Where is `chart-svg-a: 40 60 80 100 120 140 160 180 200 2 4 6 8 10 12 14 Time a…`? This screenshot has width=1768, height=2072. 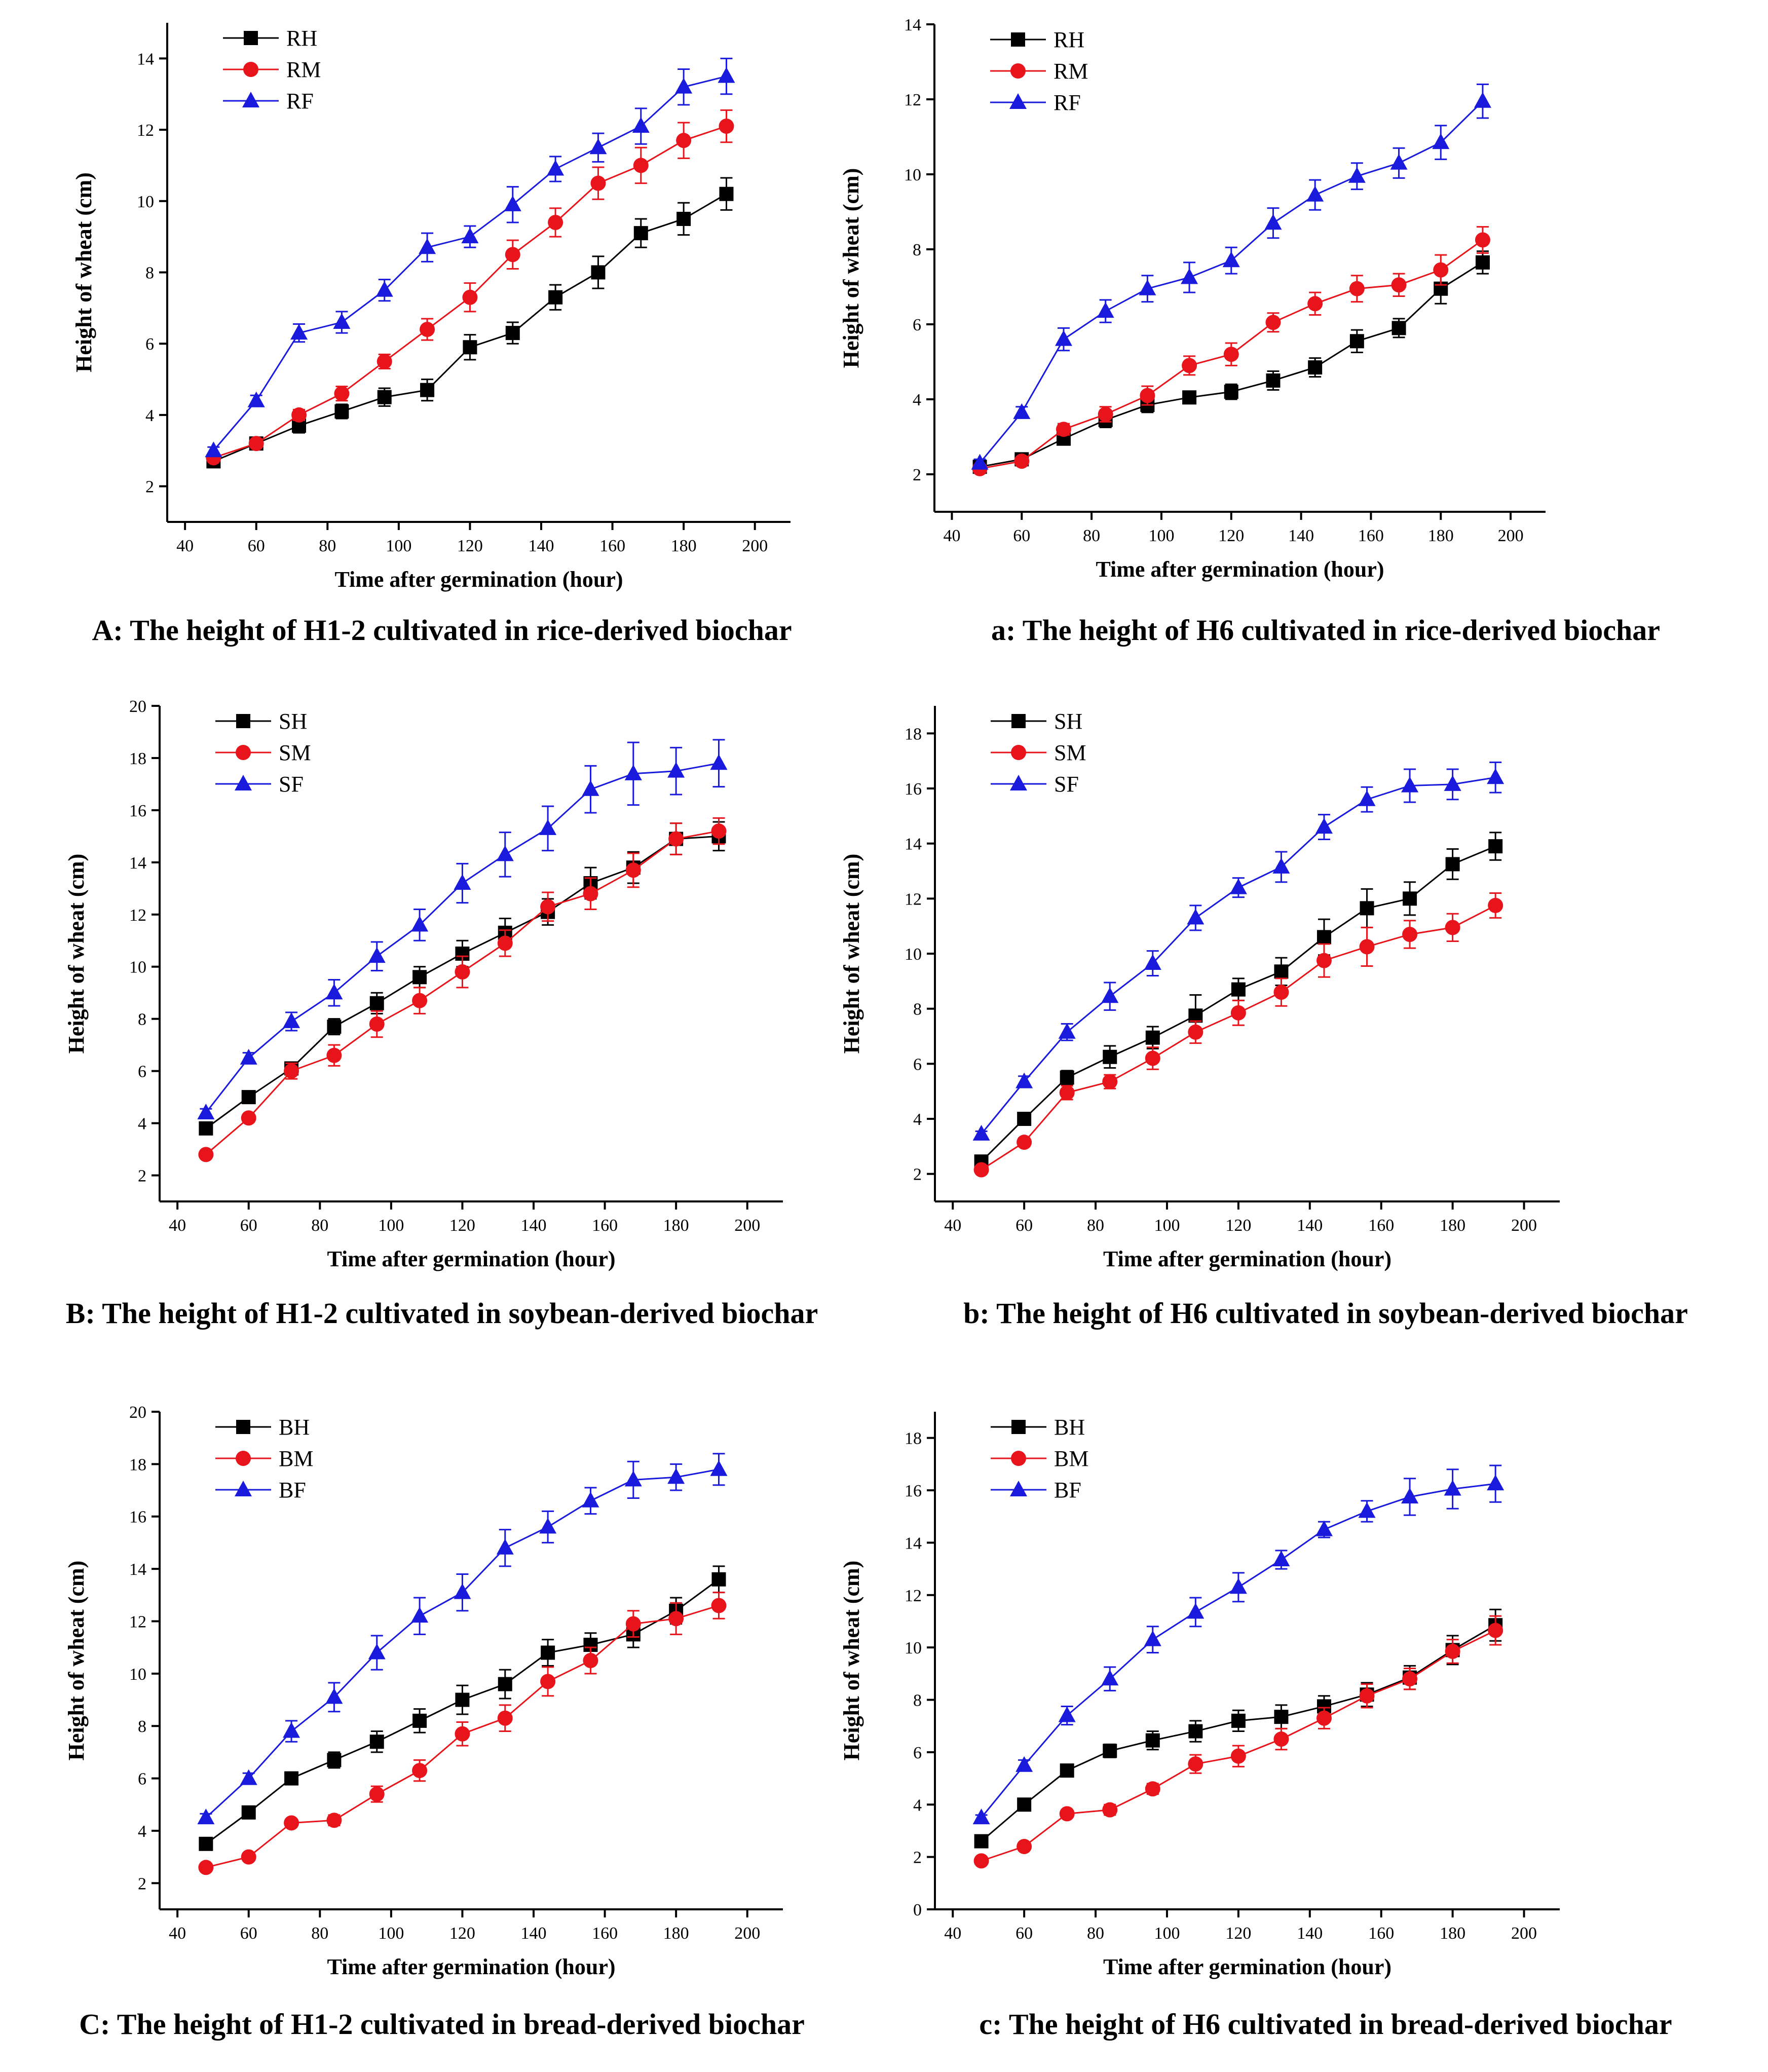 chart-svg-a: 40 60 80 100 120 140 160 180 200 2 4 6 8 10 12 14 Time a… is located at coordinates (1193, 299).